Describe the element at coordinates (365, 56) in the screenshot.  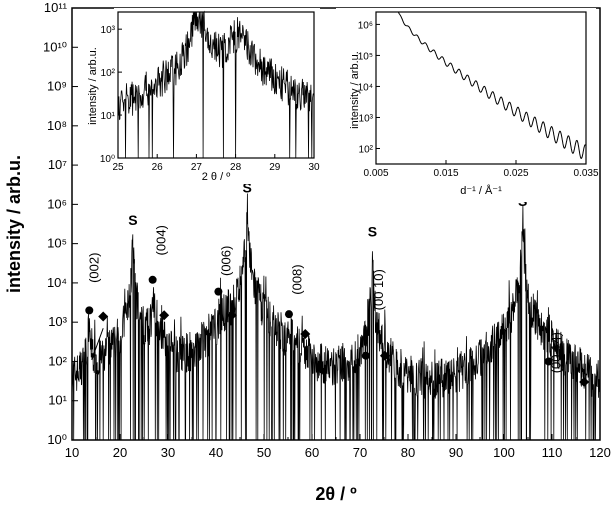
I see `inset-right-y-tick-label: 10⁵` at that location.